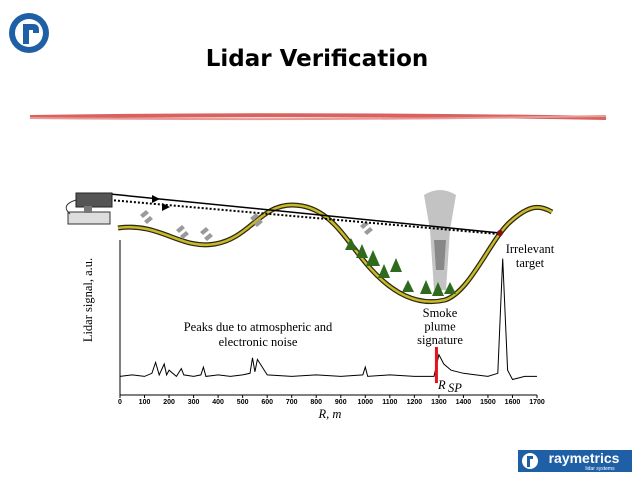  I want to click on x-tick-label: 500, so click(243, 402).